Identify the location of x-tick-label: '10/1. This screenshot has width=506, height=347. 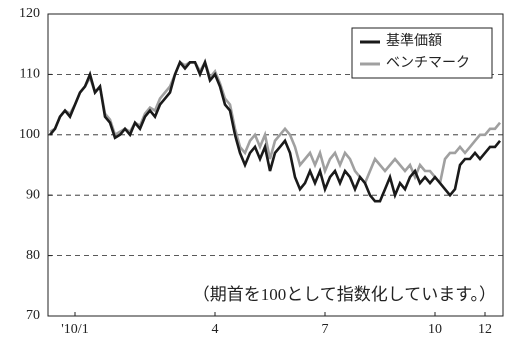
(74, 329).